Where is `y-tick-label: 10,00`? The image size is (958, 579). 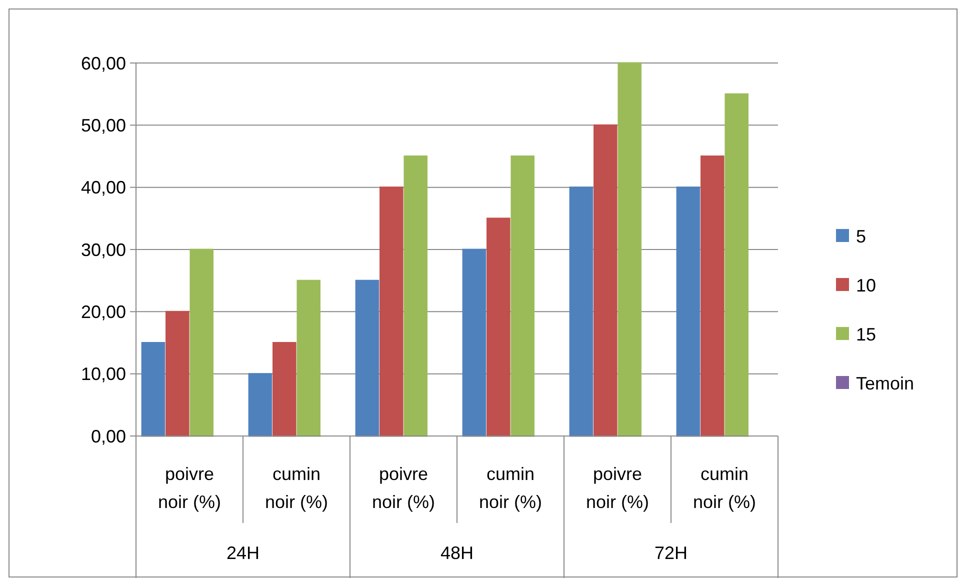 y-tick-label: 10,00 is located at coordinates (103, 374).